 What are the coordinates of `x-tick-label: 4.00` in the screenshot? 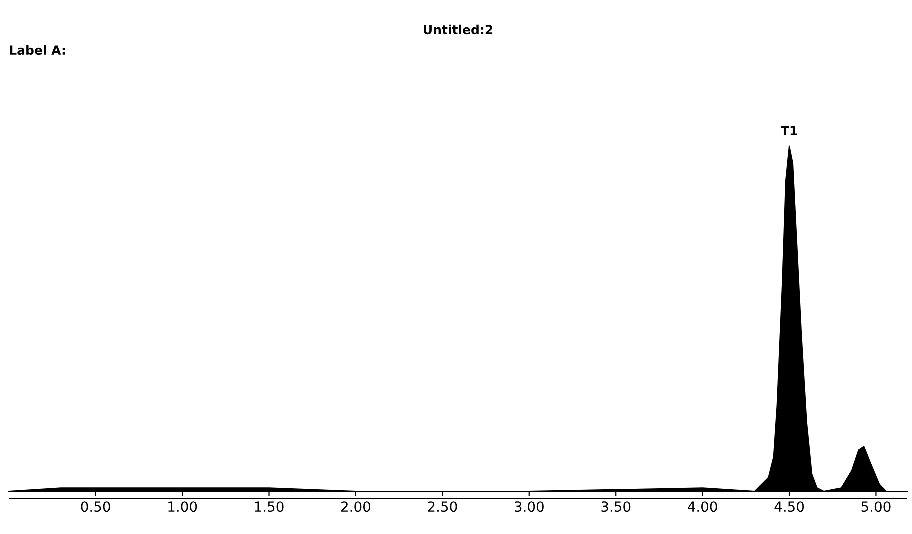 It's located at (703, 507).